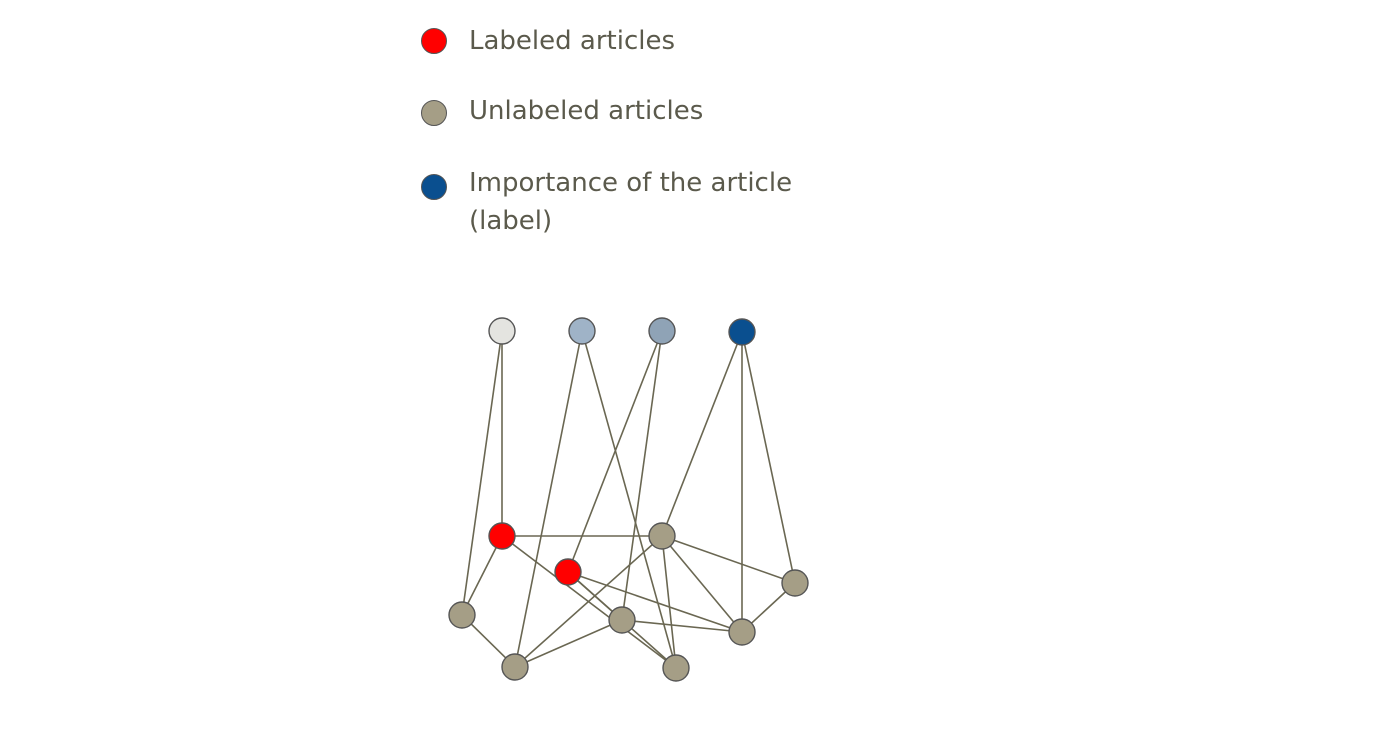 The height and width of the screenshot is (751, 1400). What do you see at coordinates (742, 632) in the screenshot?
I see `node-unlabeled-U5` at bounding box center [742, 632].